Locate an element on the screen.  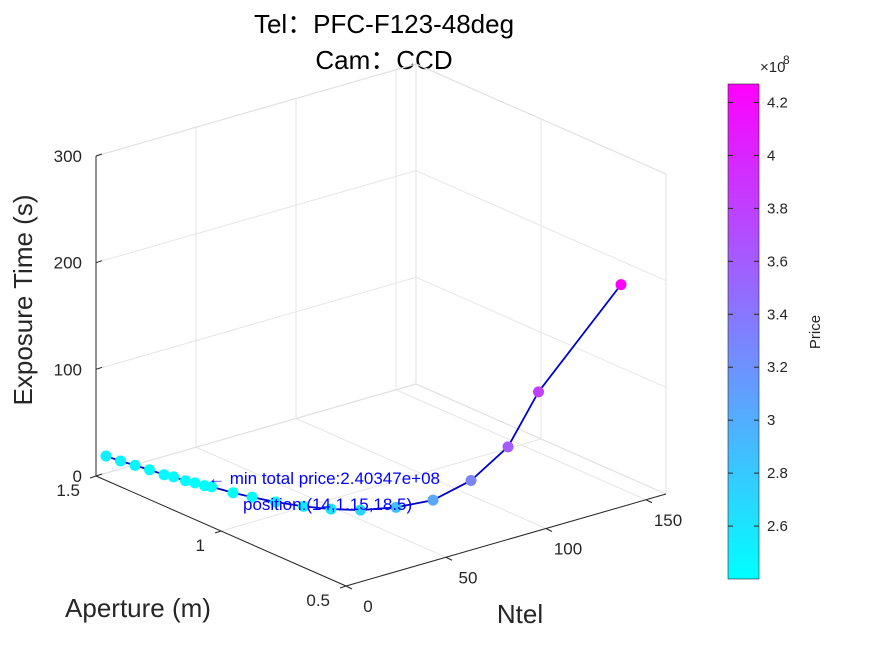
y-axis-label: Aperture (m) is located at coordinates (138, 608).